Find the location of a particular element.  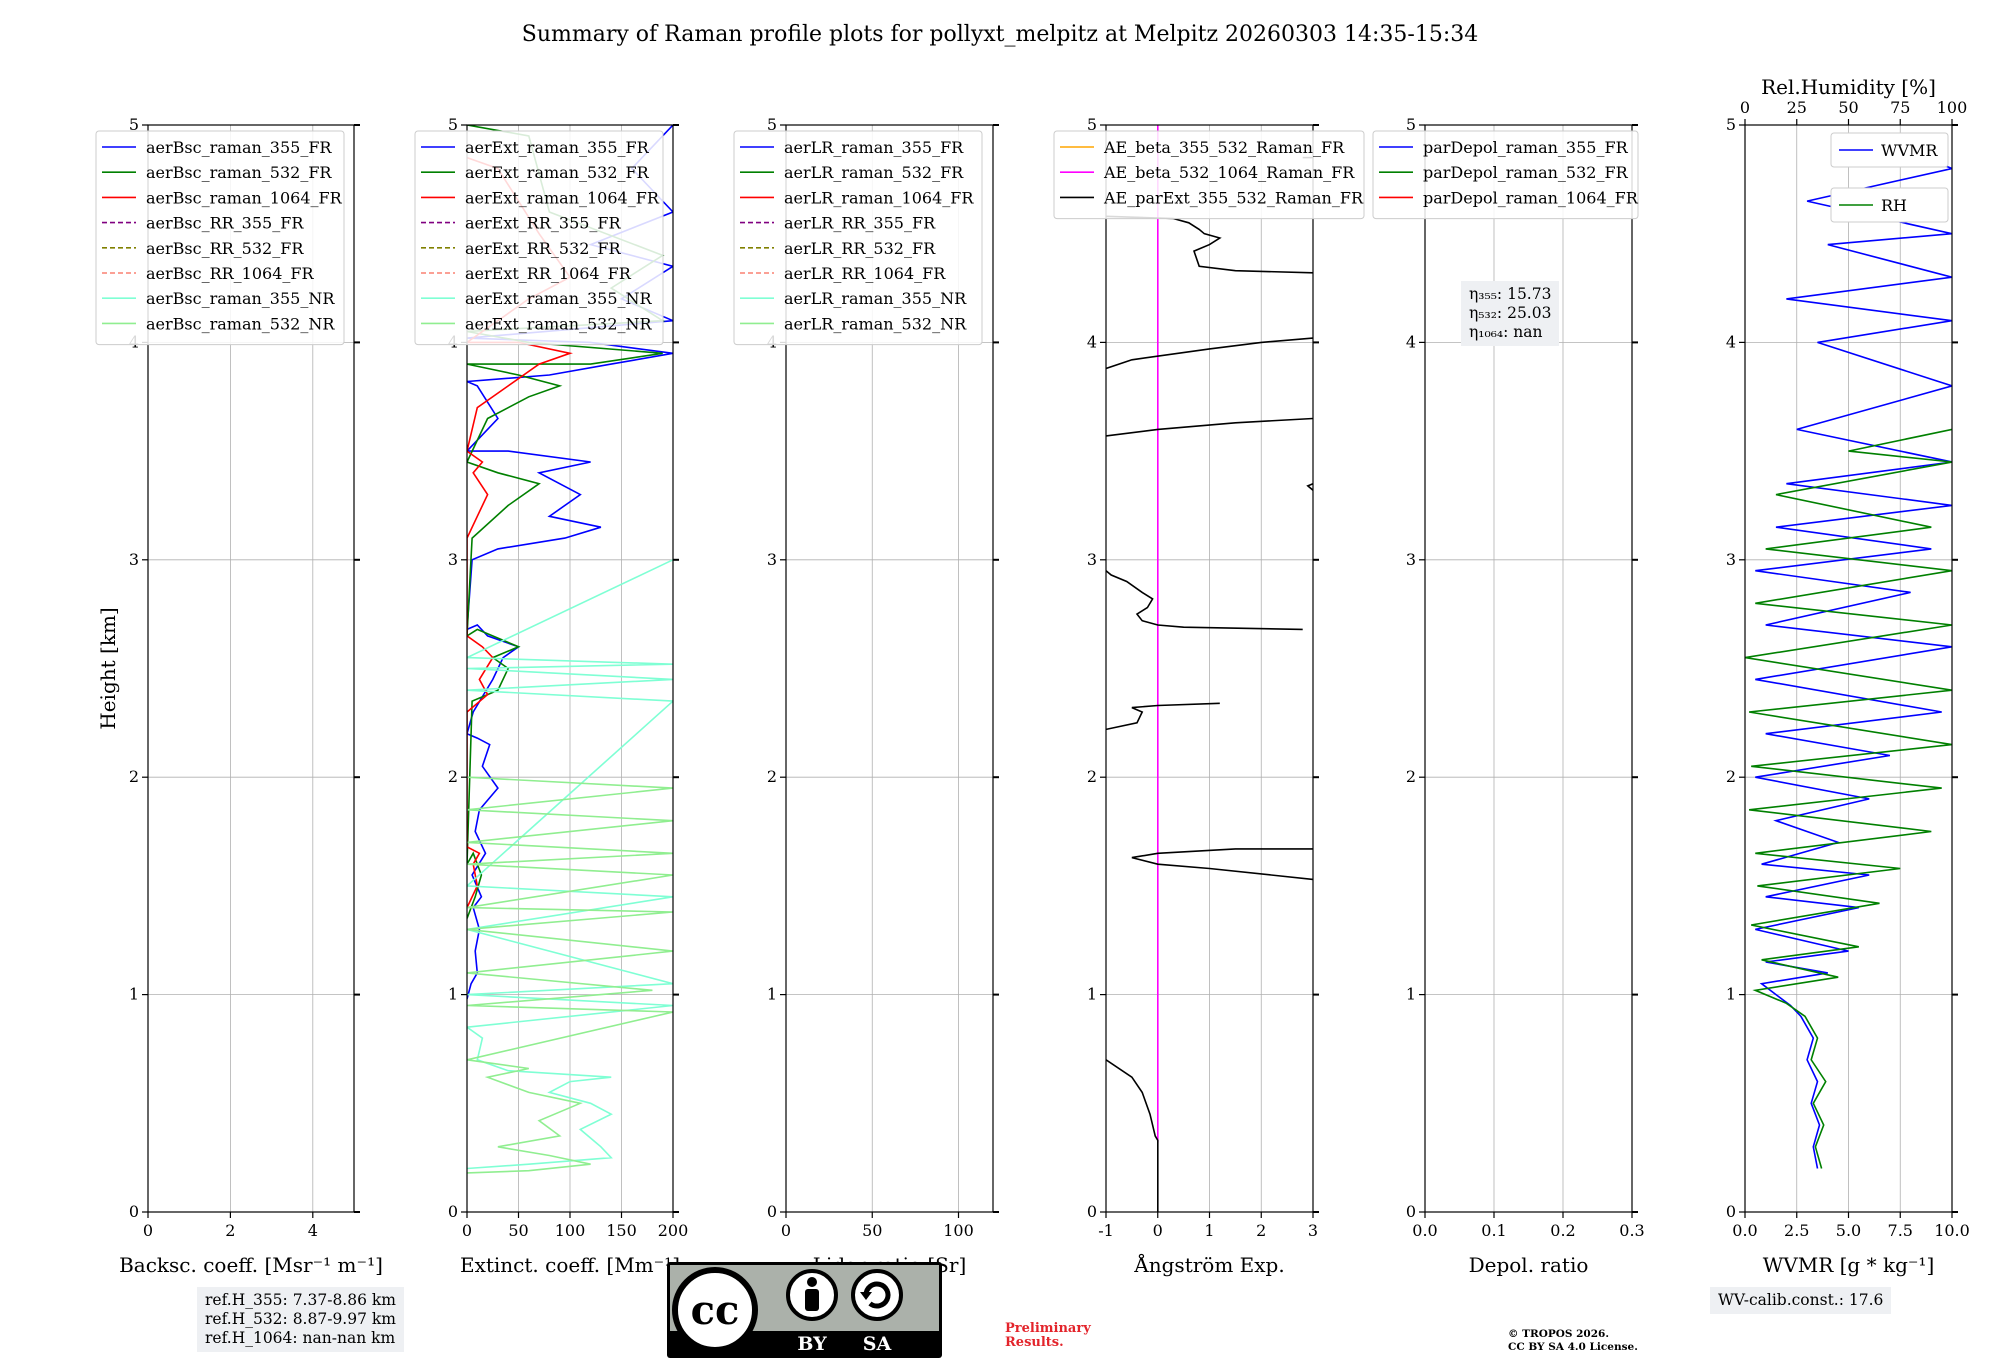

cc-by-label: BY is located at coordinates (812, 1344).